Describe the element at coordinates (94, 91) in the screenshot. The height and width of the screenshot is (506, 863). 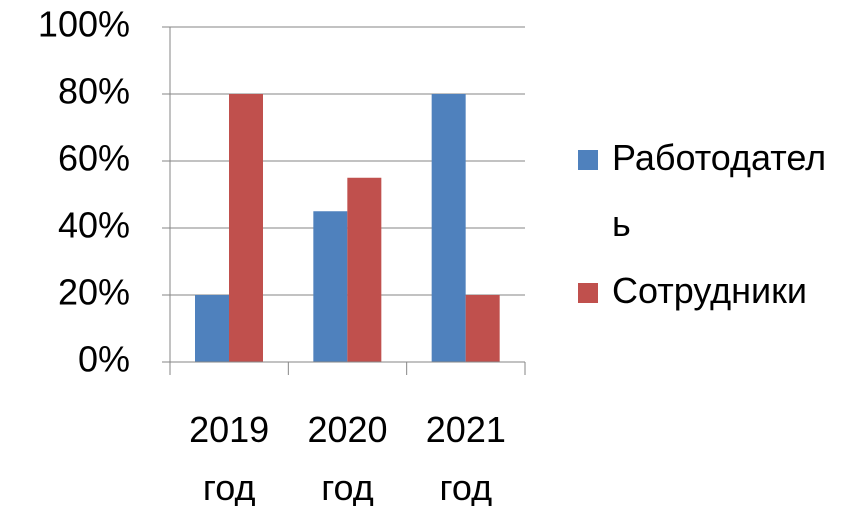
I see `y-tick-label: 80%` at that location.